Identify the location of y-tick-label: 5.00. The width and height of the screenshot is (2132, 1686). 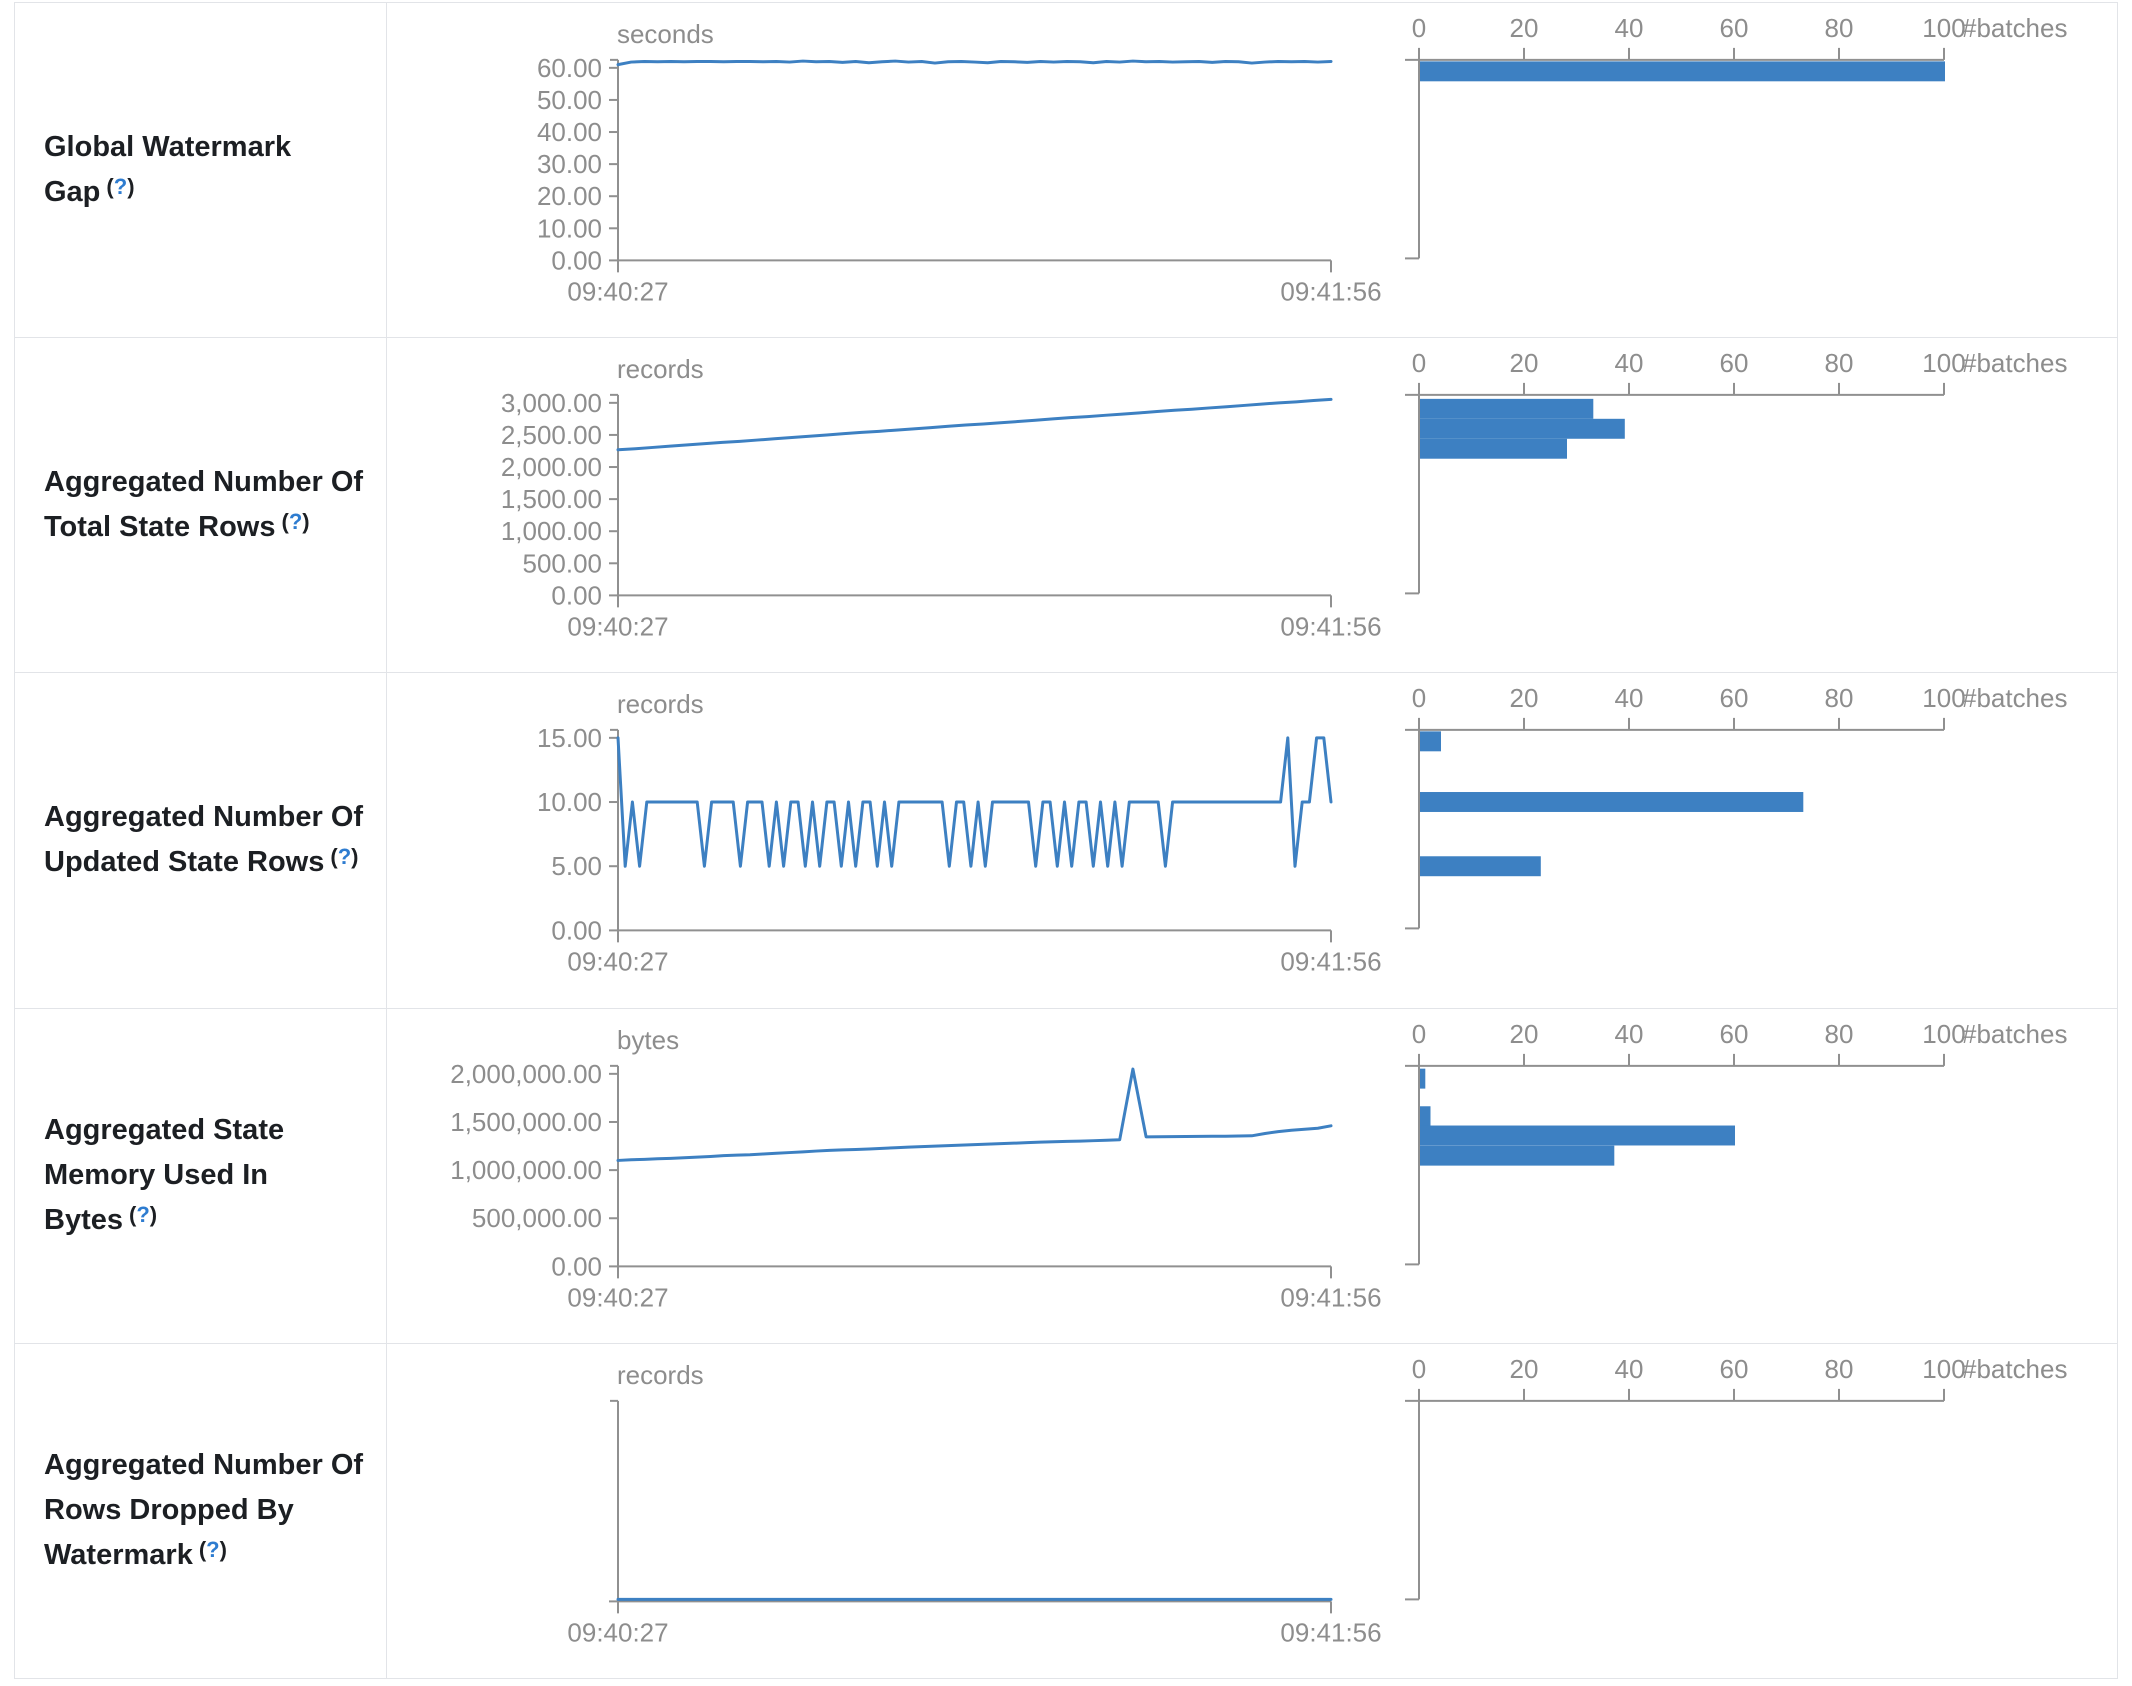
(576, 867).